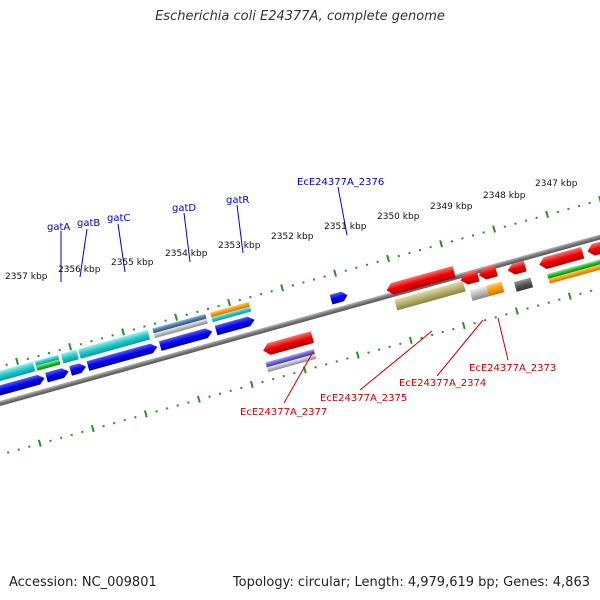  What do you see at coordinates (292, 237) in the screenshot?
I see `scale-label: 2352 kbp` at bounding box center [292, 237].